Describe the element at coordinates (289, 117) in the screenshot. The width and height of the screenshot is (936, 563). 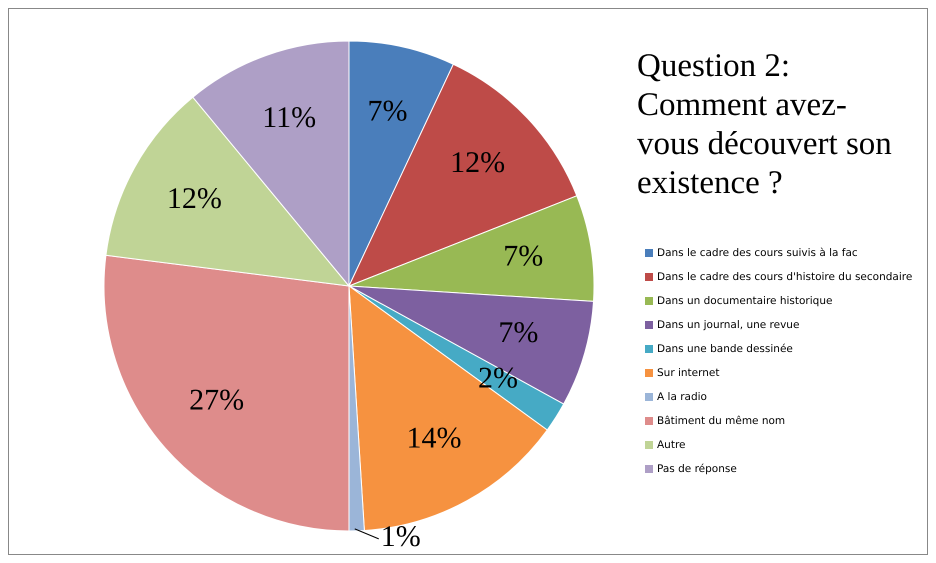
I see `data-label: 11%` at that location.